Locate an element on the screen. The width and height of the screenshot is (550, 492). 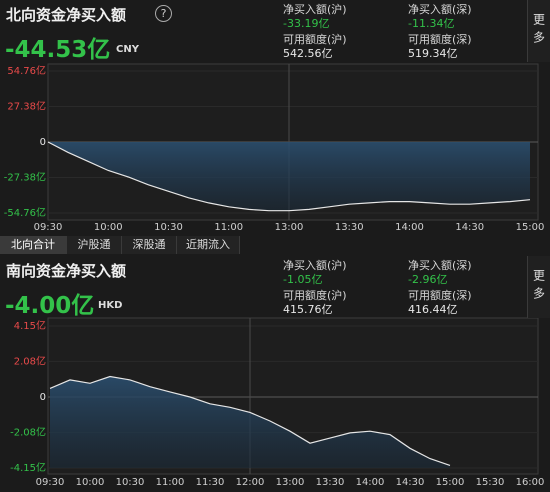
tab: 近期流入 is located at coordinates (208, 245).